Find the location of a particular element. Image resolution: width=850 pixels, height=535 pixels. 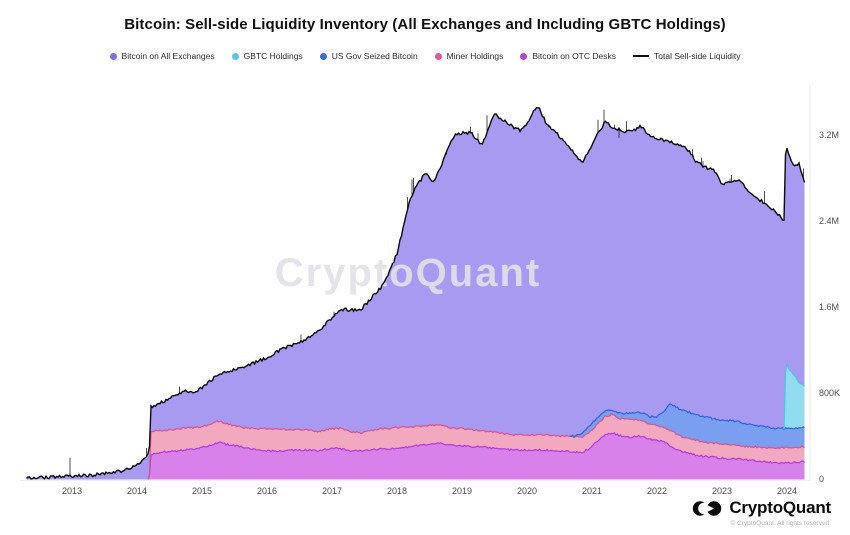

cryptoquant-logo-icon is located at coordinates (707, 508).